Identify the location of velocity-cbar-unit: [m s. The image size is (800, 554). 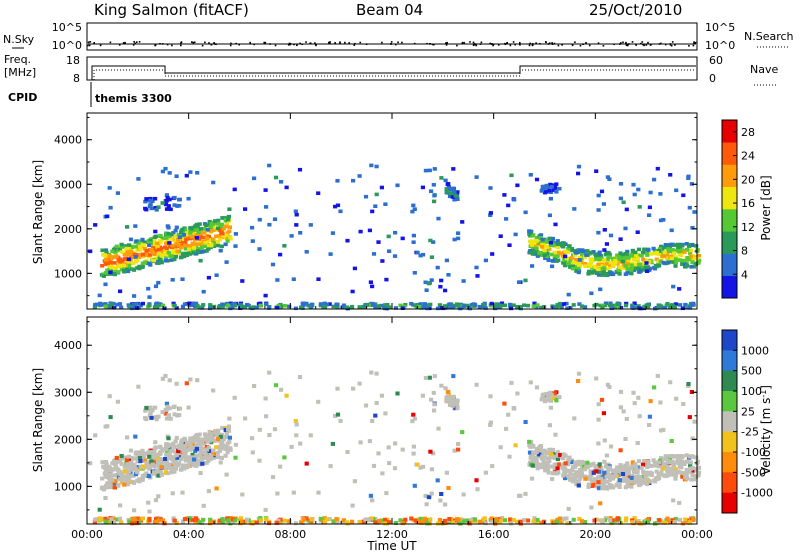
(766, 411).